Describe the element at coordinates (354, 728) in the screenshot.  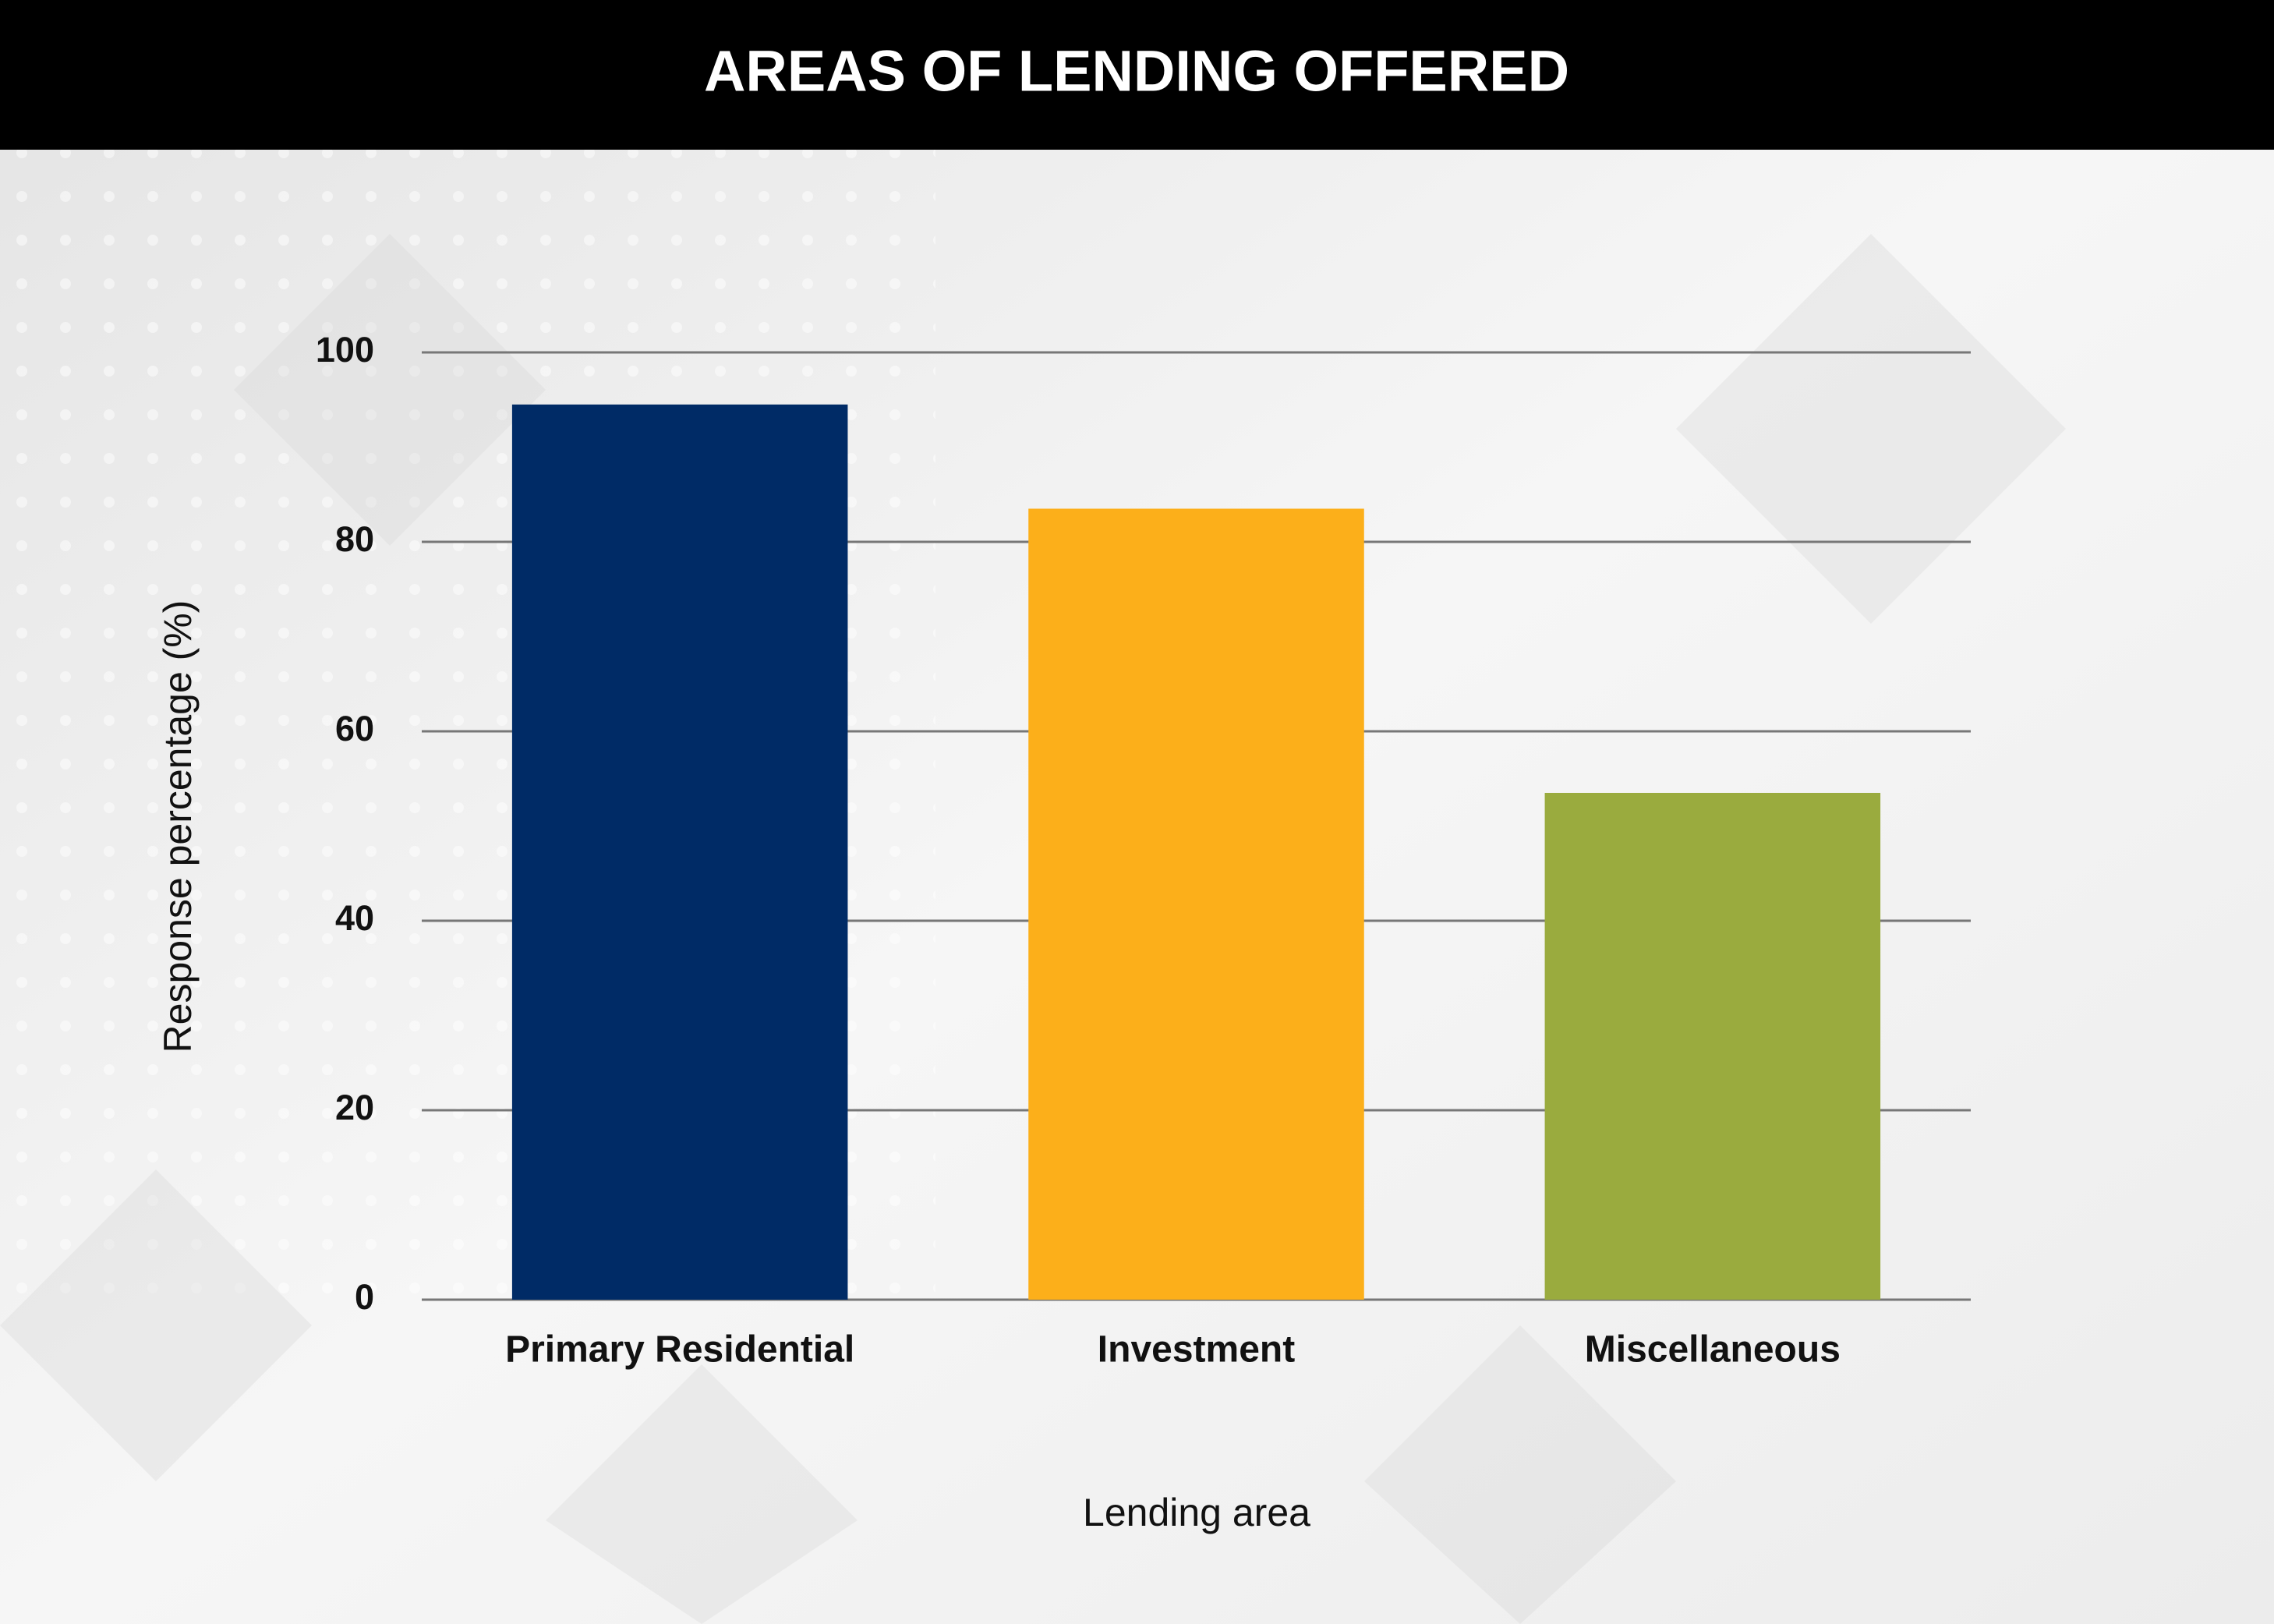
I see `y-tick-label: 60` at that location.